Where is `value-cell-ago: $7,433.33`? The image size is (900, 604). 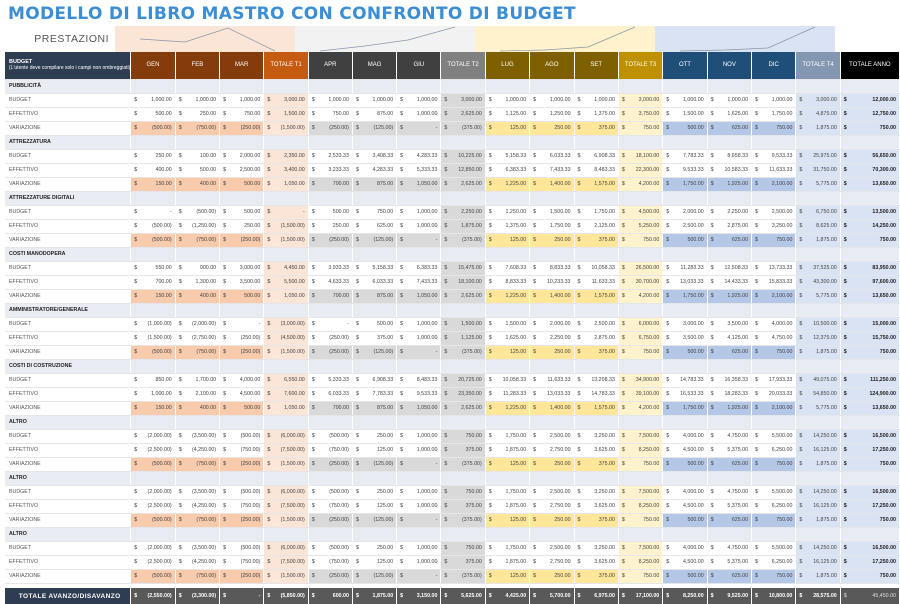
value-cell-ago: $7,433.33 is located at coordinates (552, 170).